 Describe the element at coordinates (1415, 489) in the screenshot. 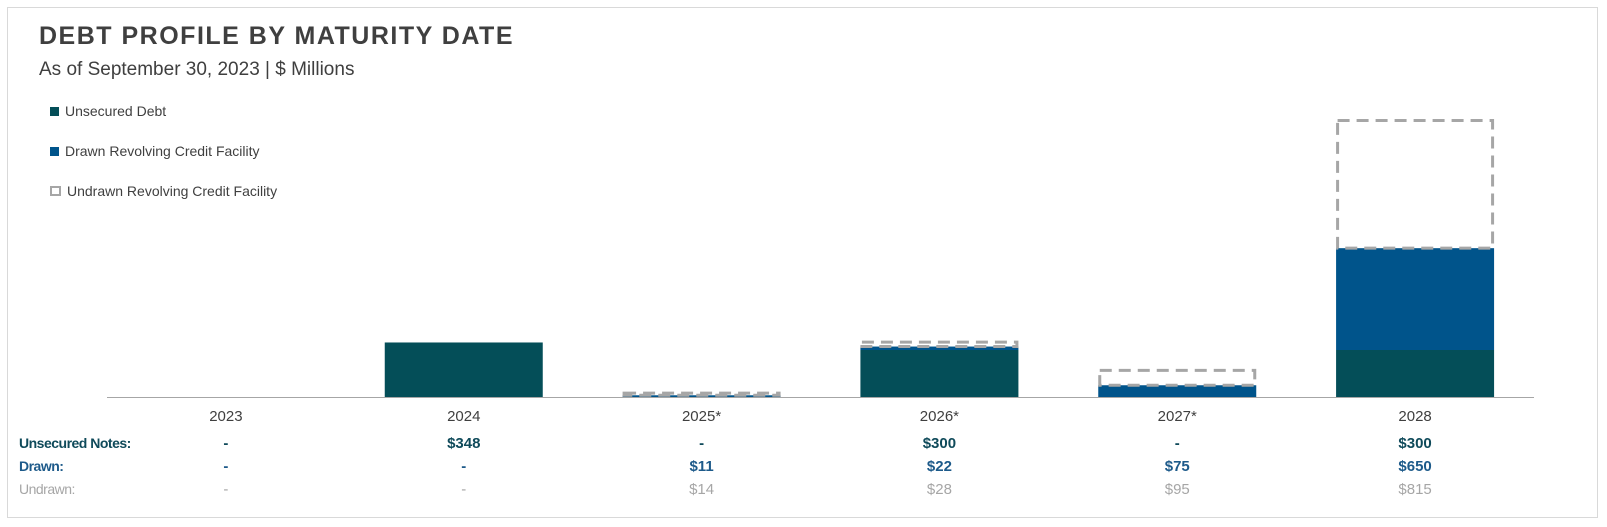

I see `table-cell-r3-c6: $815` at that location.